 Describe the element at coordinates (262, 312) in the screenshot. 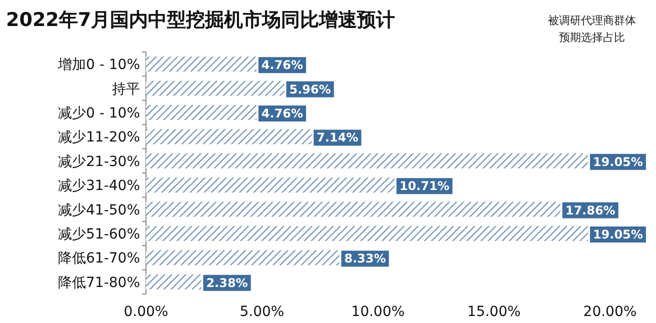

I see `x-tick-label: 5.00%` at that location.